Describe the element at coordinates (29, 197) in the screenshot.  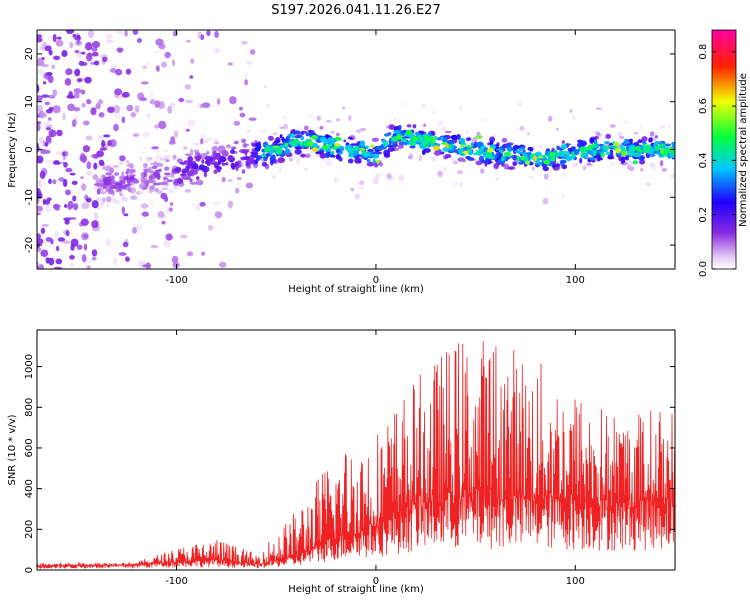
I see `spectrogram-y-tick-label: -10` at that location.